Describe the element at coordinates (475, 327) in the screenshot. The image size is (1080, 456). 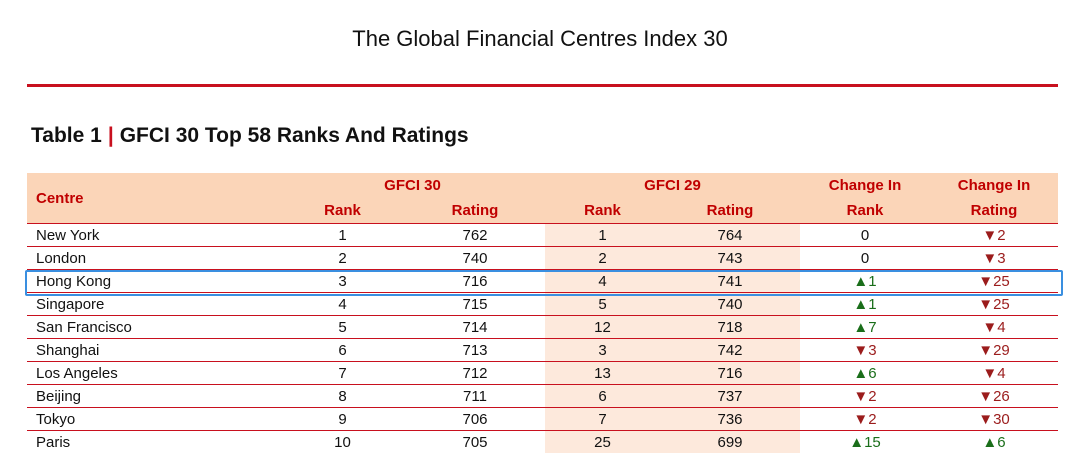
I see `gfci30-rating: 714` at that location.